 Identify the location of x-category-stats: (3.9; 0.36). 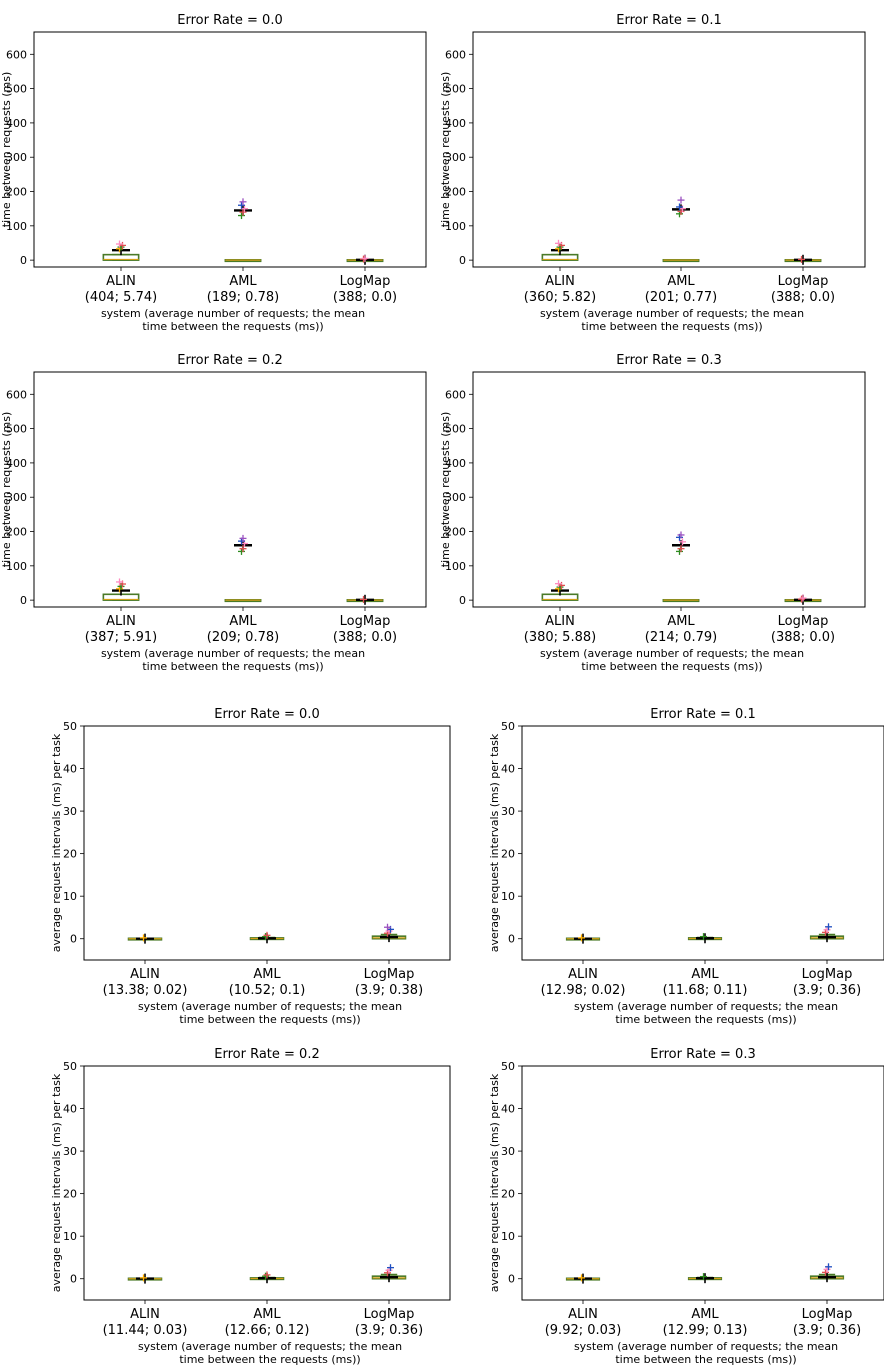
(827, 1330).